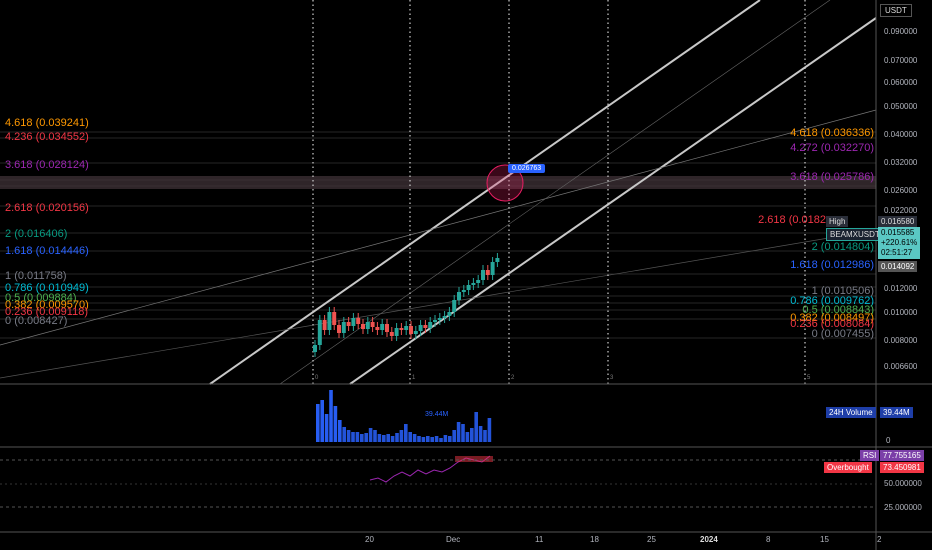 This screenshot has width=932, height=550. What do you see at coordinates (902, 467) in the screenshot?
I see `overbought-value: 73.450981` at bounding box center [902, 467].